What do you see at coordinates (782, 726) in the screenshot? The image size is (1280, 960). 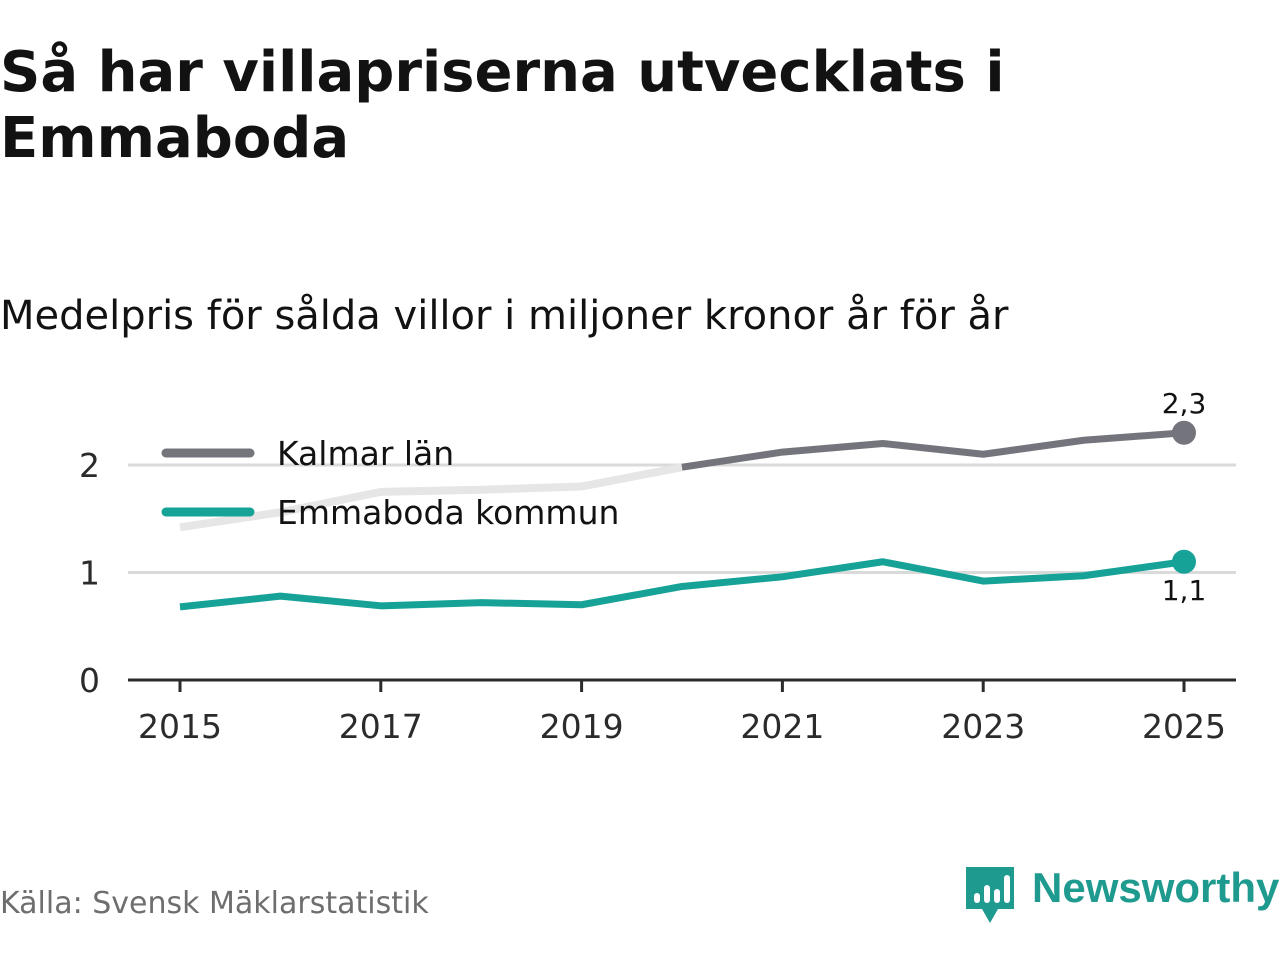 I see `x-tick-label: 2021` at bounding box center [782, 726].